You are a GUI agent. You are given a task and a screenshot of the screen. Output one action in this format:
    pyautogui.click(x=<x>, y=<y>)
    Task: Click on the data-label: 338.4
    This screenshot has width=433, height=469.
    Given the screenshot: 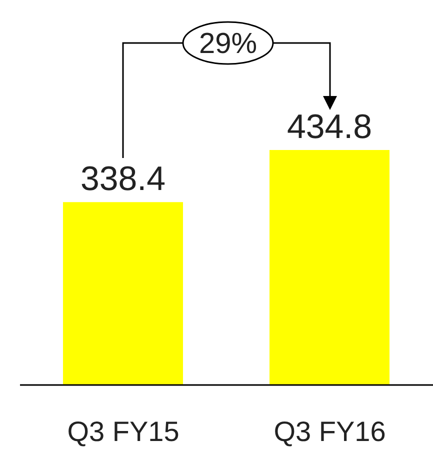 What is the action you would take?
    pyautogui.click(x=123, y=179)
    